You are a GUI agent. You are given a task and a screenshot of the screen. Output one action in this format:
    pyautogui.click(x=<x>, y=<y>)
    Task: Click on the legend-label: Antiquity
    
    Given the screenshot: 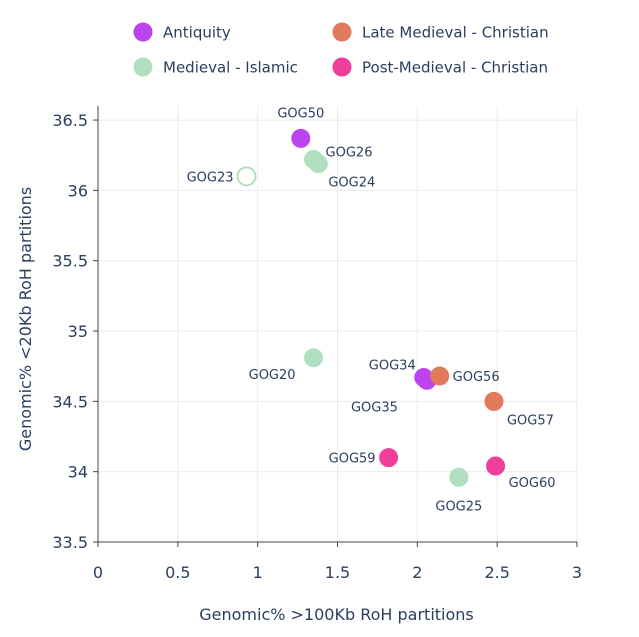 What is the action you would take?
    pyautogui.click(x=197, y=33)
    